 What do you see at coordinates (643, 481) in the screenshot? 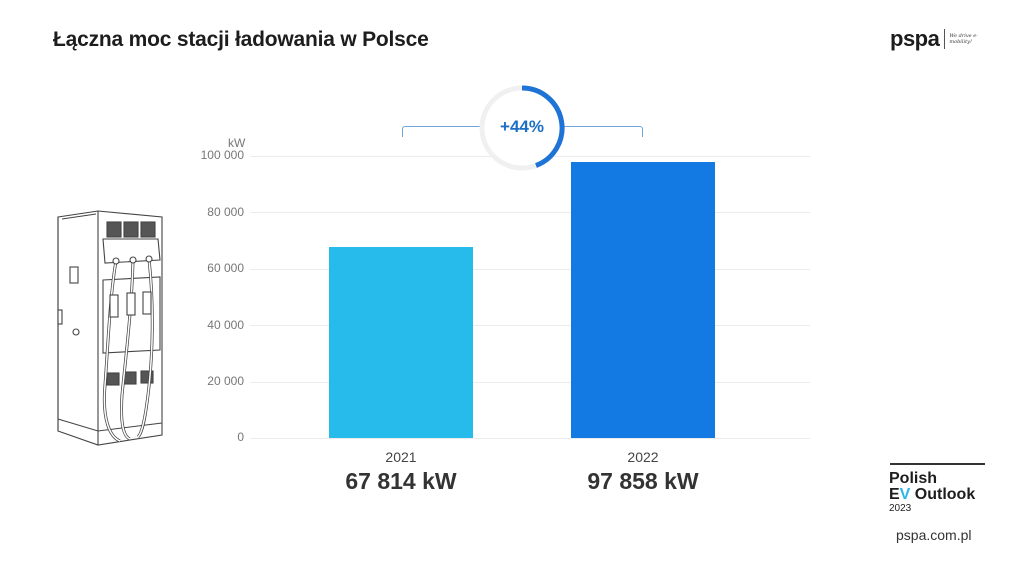
I see `value-label-2022: 97 858 kW` at bounding box center [643, 481].